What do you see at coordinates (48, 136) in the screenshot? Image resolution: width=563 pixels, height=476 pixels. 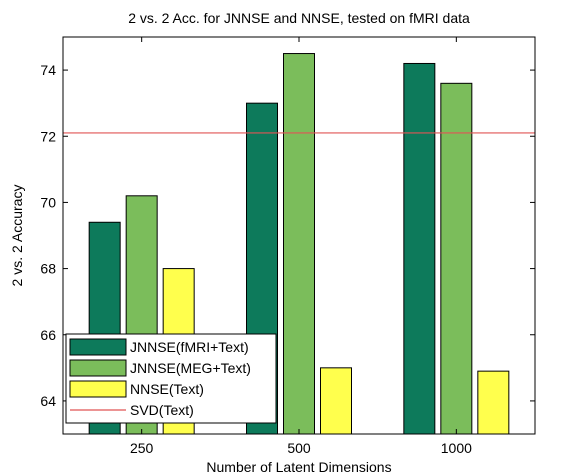 I see `y-tick-label: 72` at bounding box center [48, 136].